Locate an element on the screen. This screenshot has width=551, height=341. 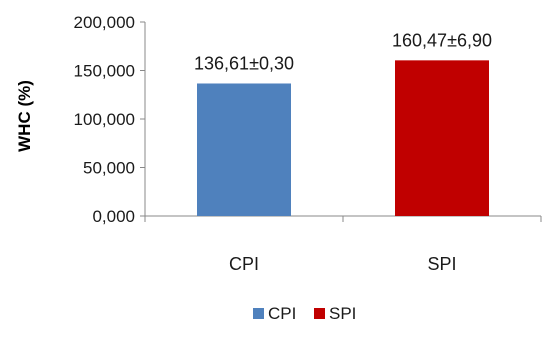
y-axis-title: WHC (%) is located at coordinates (24, 116).